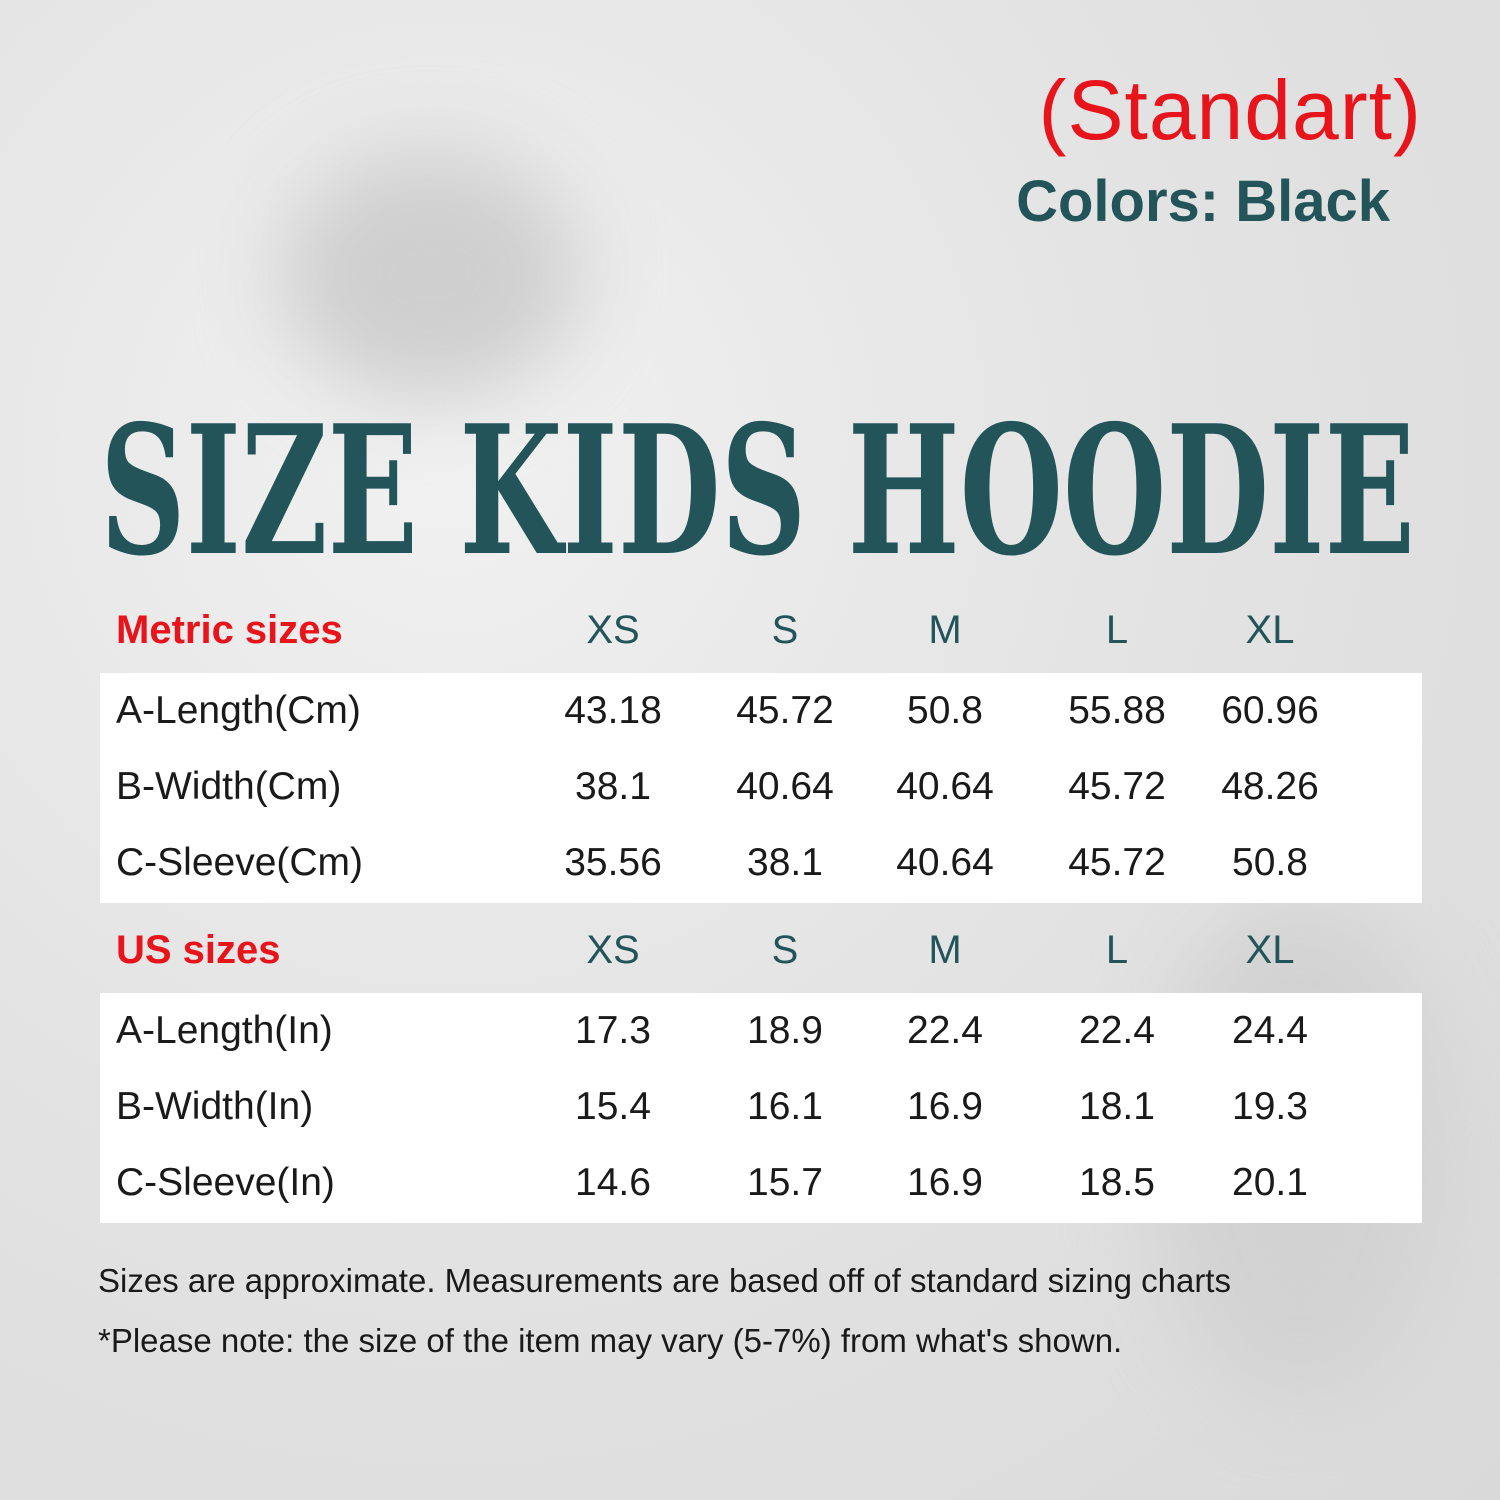 This screenshot has height=1500, width=1500. Describe the element at coordinates (430, 275) in the screenshot. I see `hoodie-shadow` at that location.